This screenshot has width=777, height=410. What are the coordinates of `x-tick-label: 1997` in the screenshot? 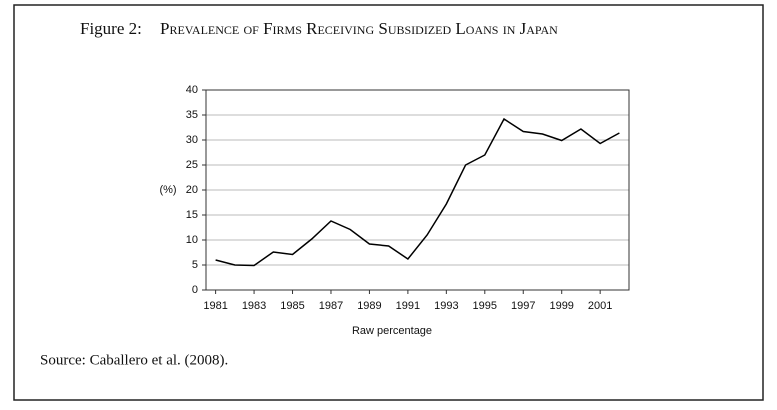 It's located at (523, 306).